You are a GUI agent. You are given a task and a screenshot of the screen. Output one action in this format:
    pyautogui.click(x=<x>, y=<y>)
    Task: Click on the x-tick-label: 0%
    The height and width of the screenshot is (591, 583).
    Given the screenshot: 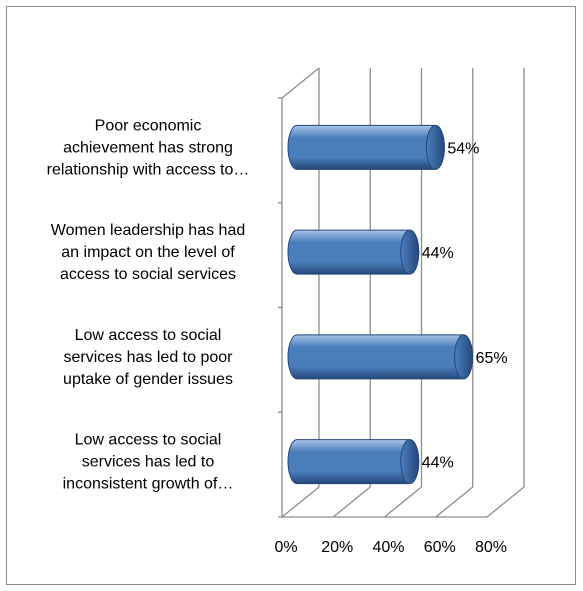 What is the action you would take?
    pyautogui.click(x=285, y=547)
    